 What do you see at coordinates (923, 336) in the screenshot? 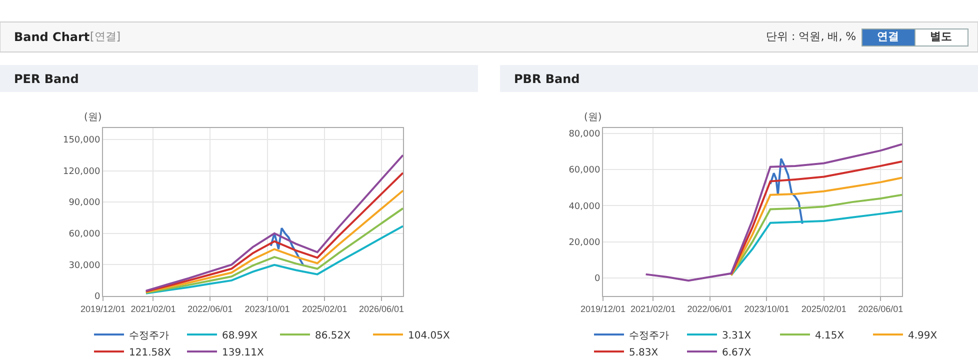
I see `legend-label: 4.99X` at bounding box center [923, 336].